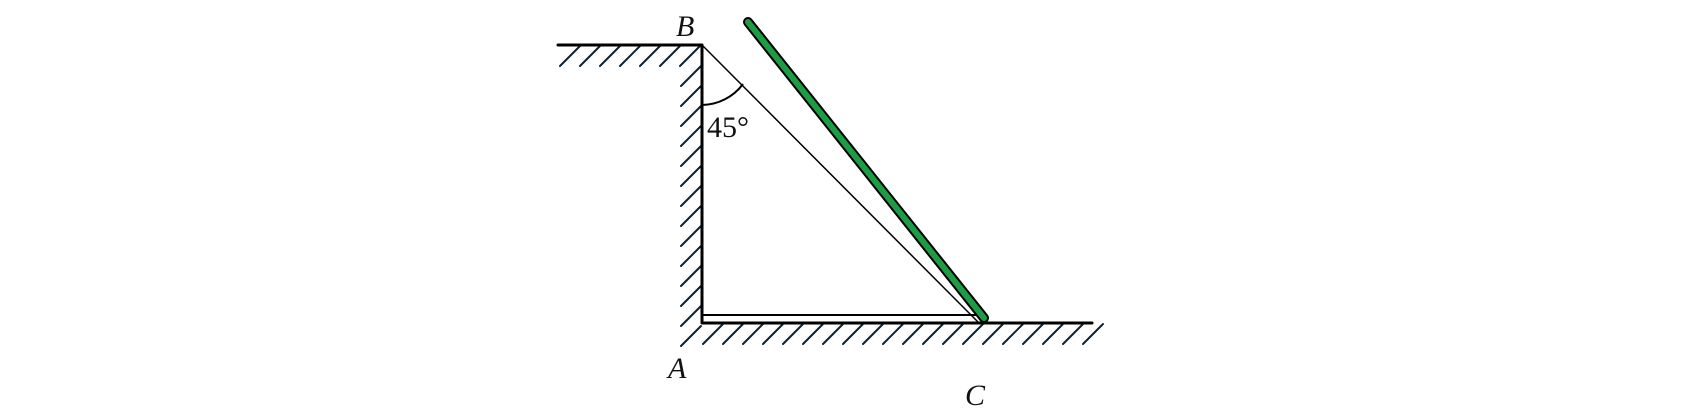 Image resolution: width=1687 pixels, height=417 pixels. What do you see at coordinates (676, 368) in the screenshot?
I see `label-a: A` at bounding box center [676, 368].